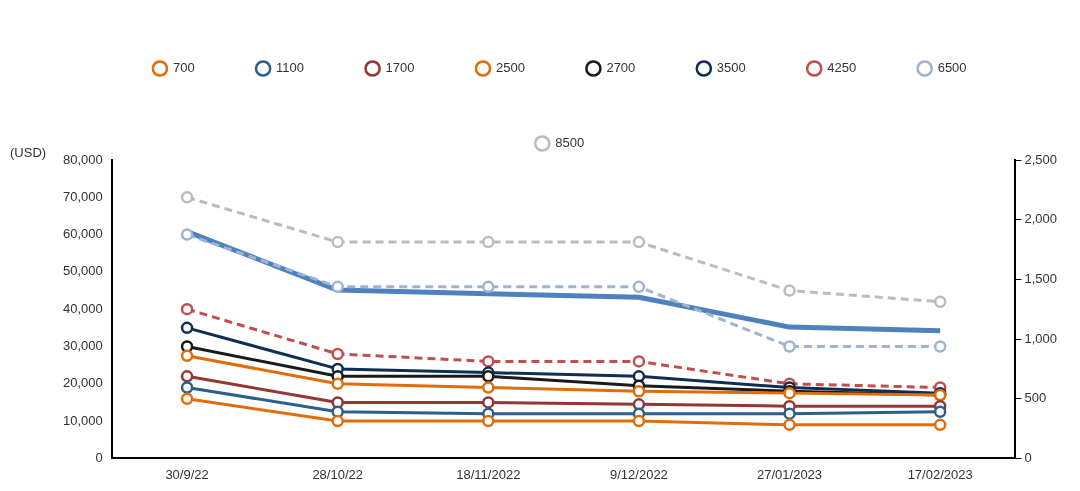  Describe the element at coordinates (1028, 457) in the screenshot. I see `y2-tick-label: 0` at that location.